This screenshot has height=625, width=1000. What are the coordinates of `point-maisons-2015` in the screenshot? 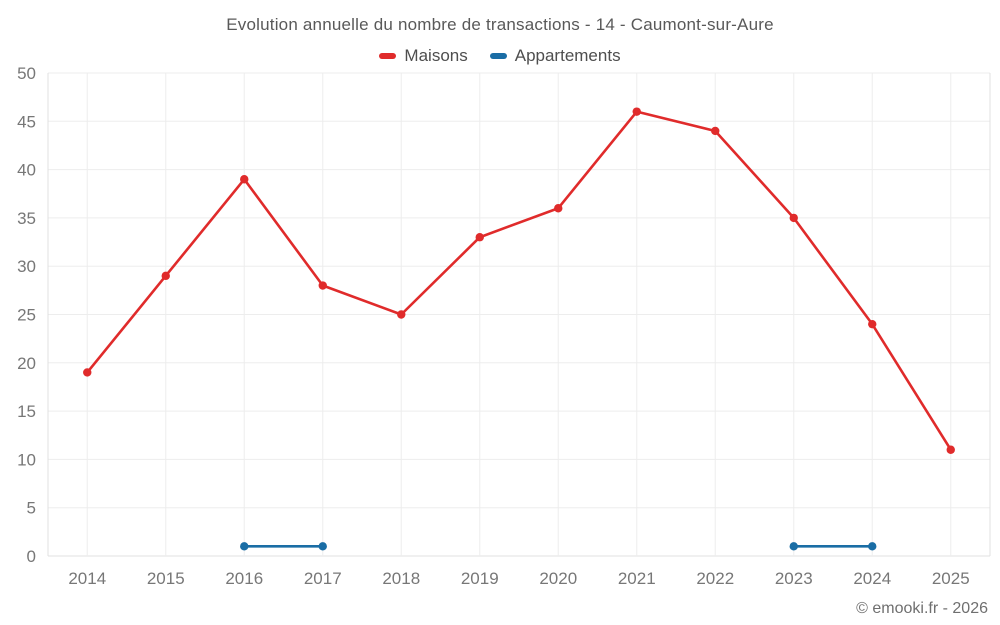 It's located at (165, 276).